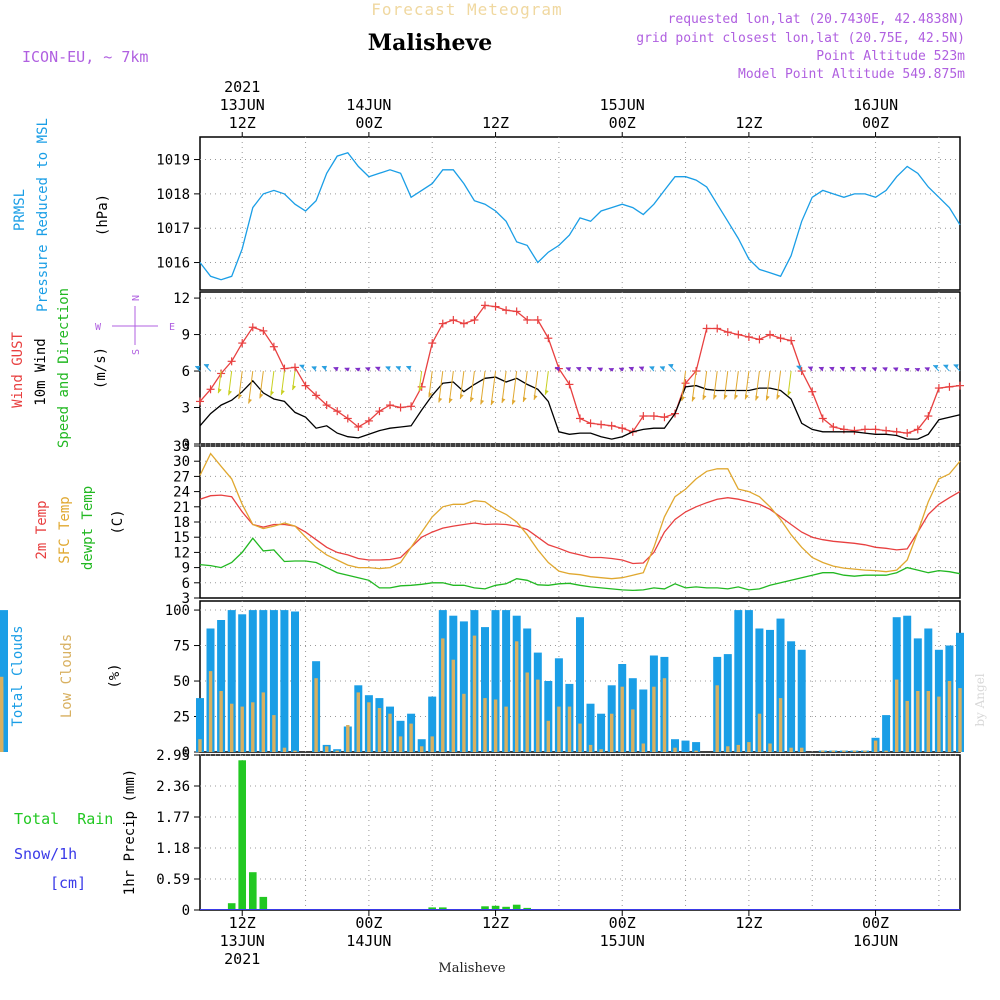 This screenshot has height=1000, width=1000. What do you see at coordinates (577, 384) in the screenshot?
I see `wind-arrows` at bounding box center [577, 384].